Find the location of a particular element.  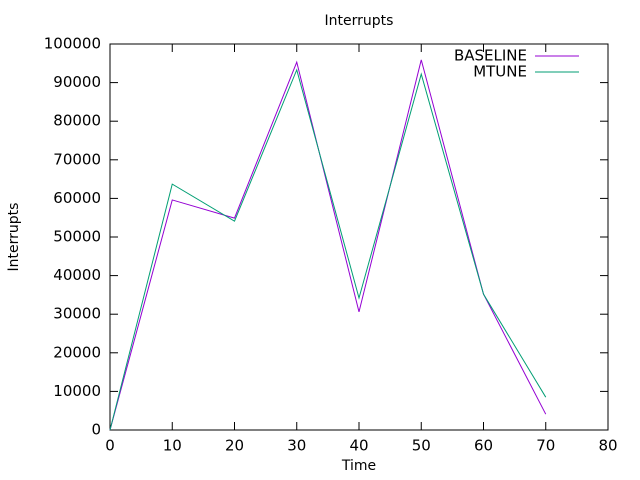

x-axis-label: Time is located at coordinates (358, 466).